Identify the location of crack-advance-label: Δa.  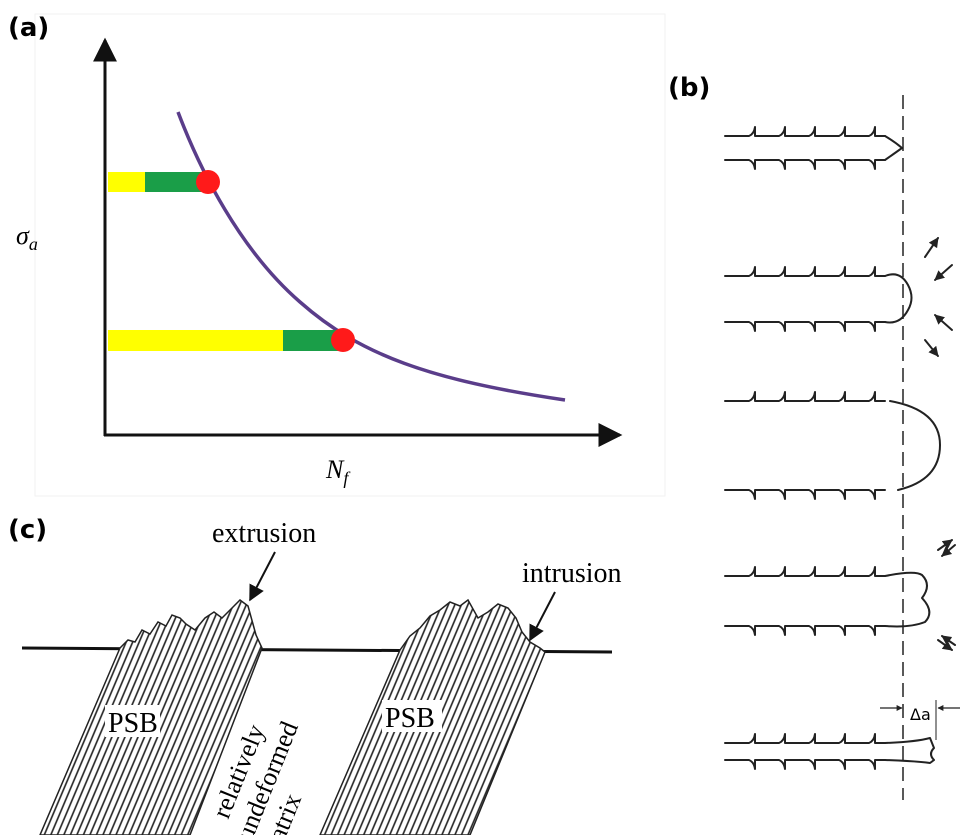
(920, 714).